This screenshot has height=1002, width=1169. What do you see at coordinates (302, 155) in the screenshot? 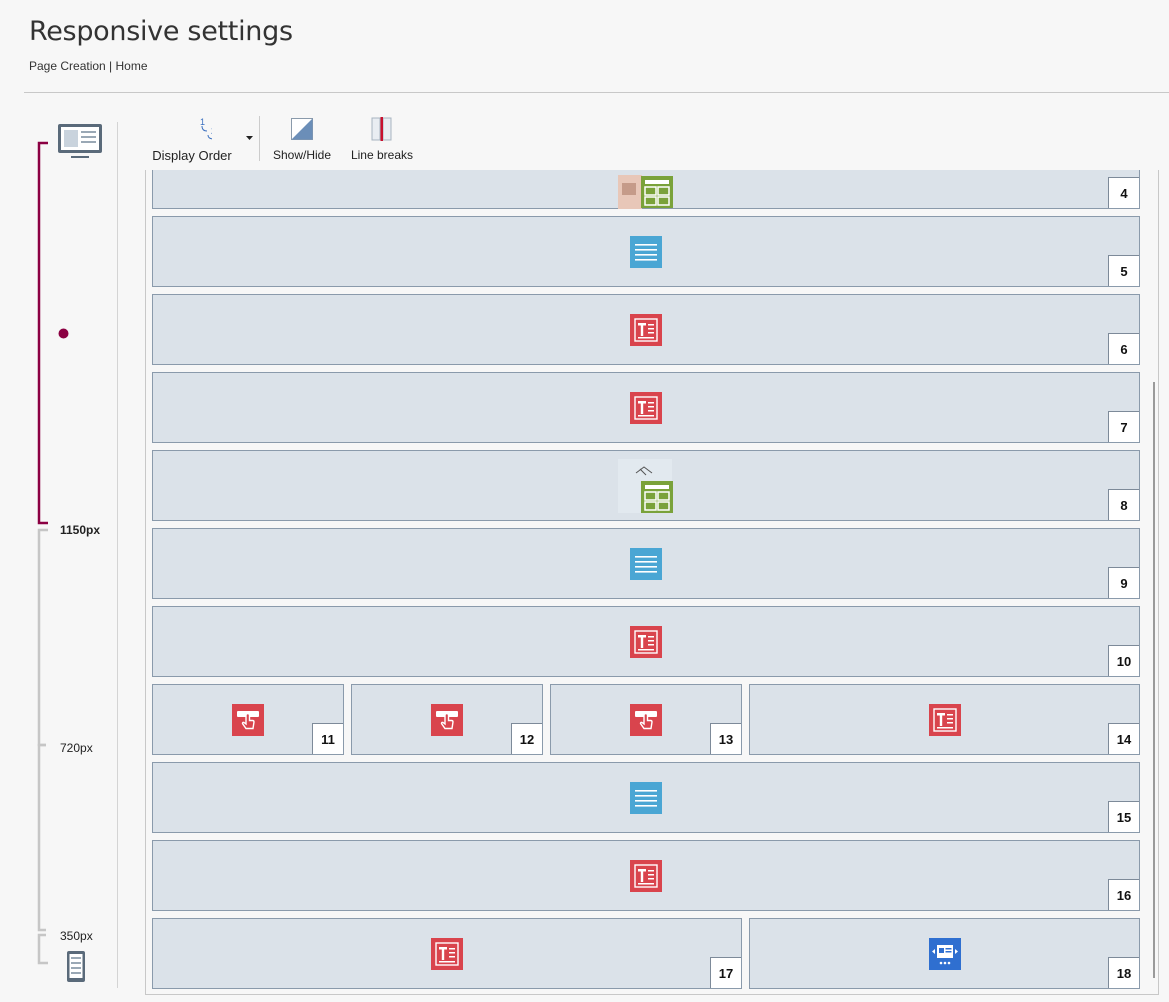
I see `show-hide-label: Show/Hide` at bounding box center [302, 155].